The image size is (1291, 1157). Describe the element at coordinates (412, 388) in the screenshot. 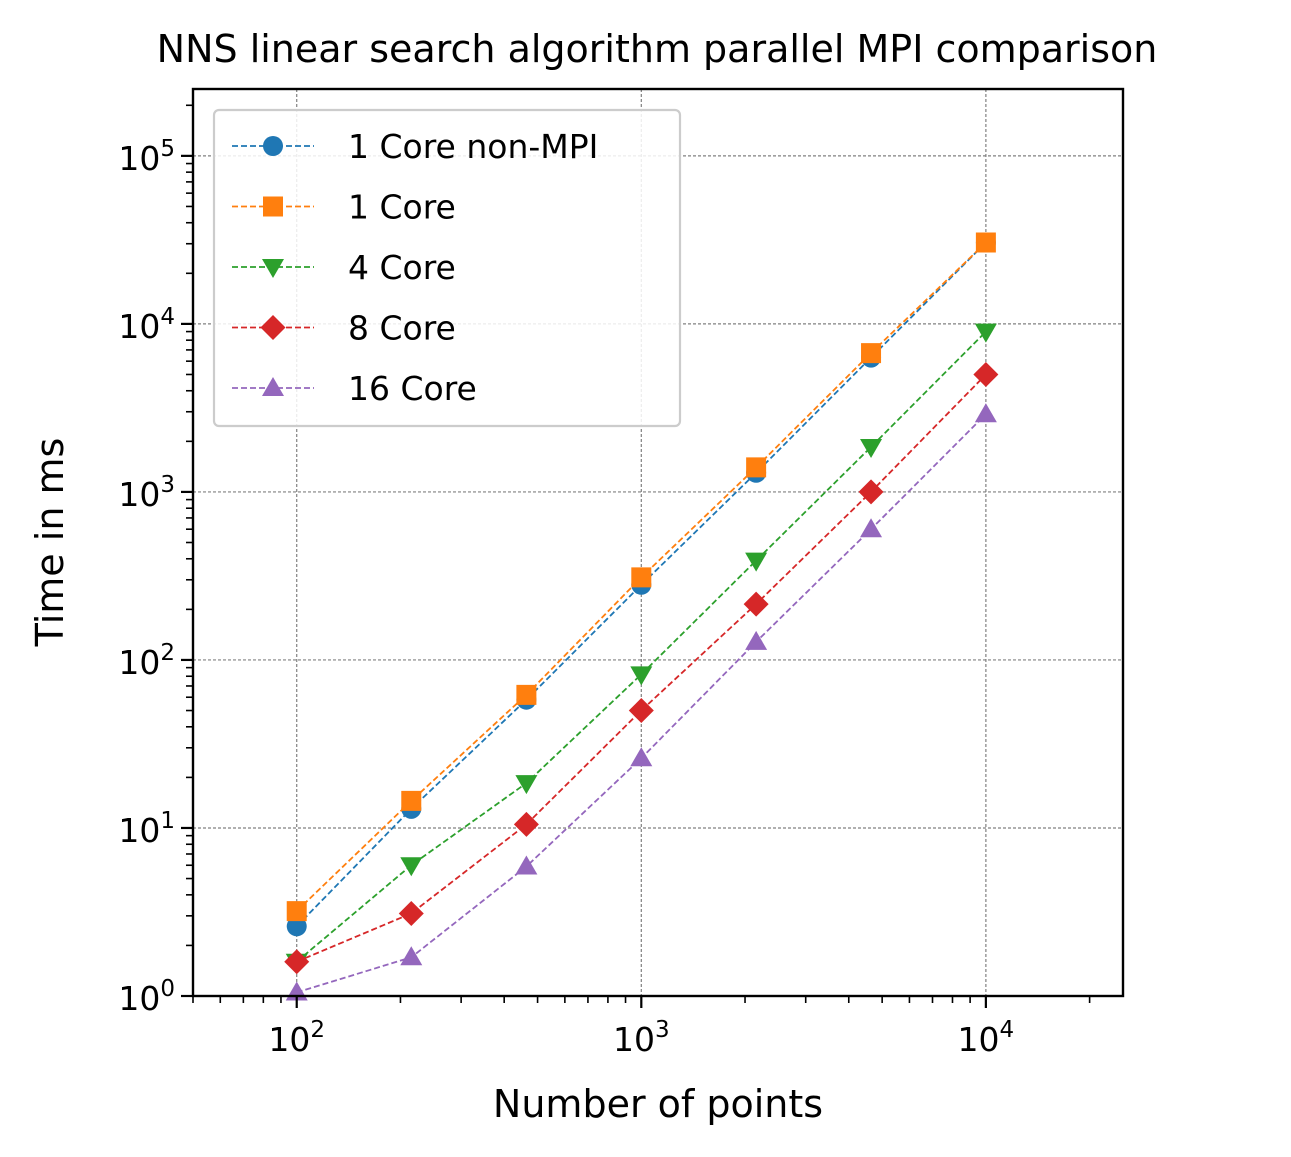

I see `legend-label: 16 Core` at that location.